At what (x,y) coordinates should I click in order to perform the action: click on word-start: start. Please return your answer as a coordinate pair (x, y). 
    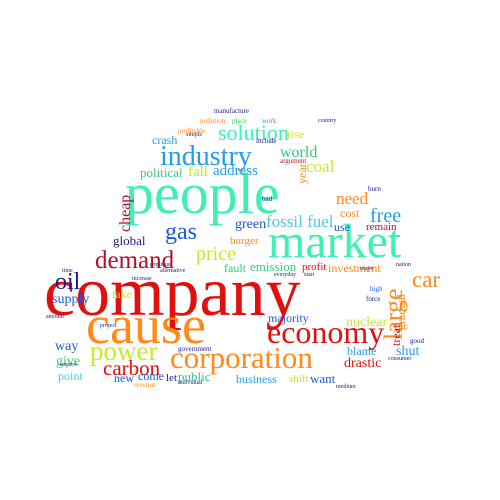
    Looking at the image, I should click on (309, 275).